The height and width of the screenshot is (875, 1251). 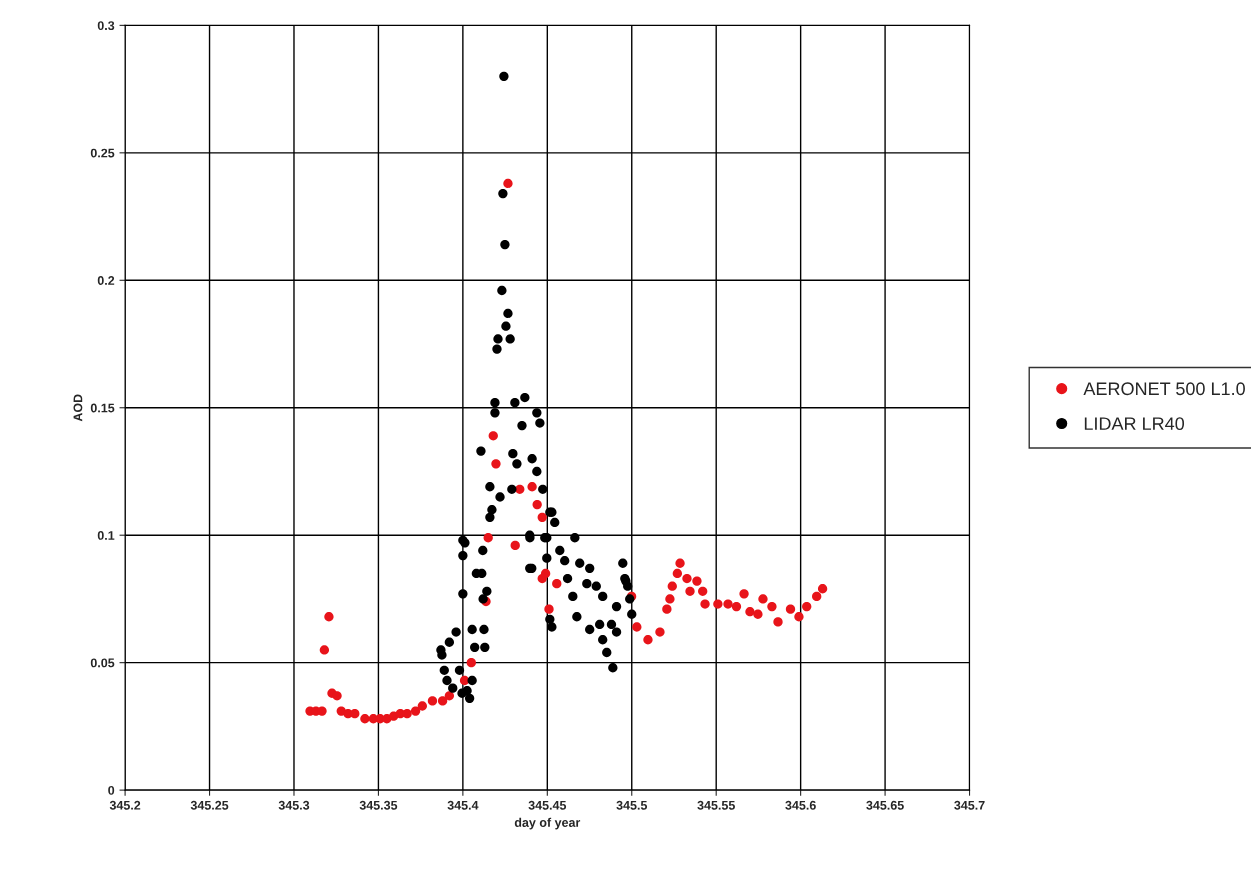 I want to click on y-tick-label: 0.05, so click(x=102, y=663).